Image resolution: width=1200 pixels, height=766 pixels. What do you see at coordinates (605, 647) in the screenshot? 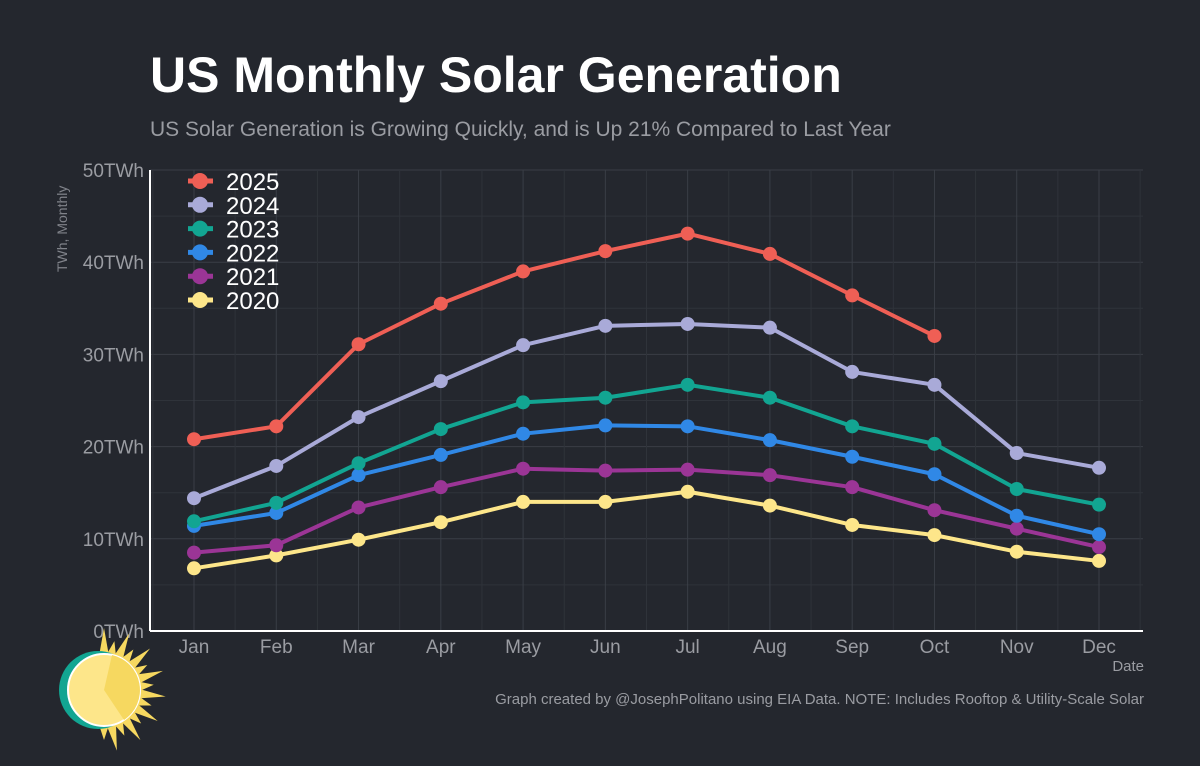
I see `x-tick-label: Jun` at bounding box center [605, 647].